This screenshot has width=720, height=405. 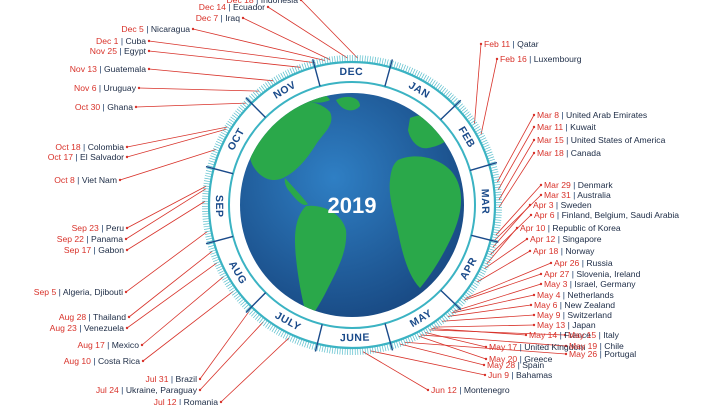 I want to click on date-country-label: Sep 17 | Gabon, so click(x=94, y=250).